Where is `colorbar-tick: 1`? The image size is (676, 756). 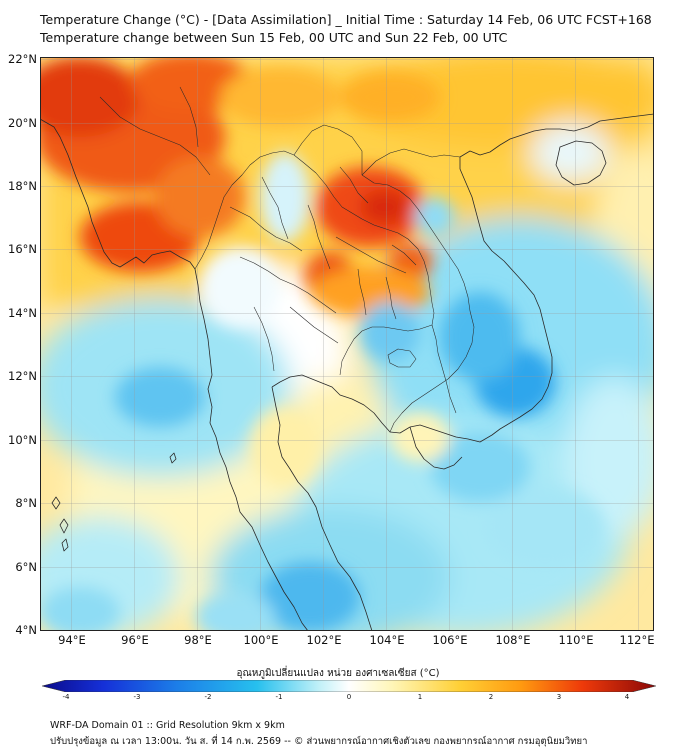
colorbar-tick: 1 is located at coordinates (420, 697).